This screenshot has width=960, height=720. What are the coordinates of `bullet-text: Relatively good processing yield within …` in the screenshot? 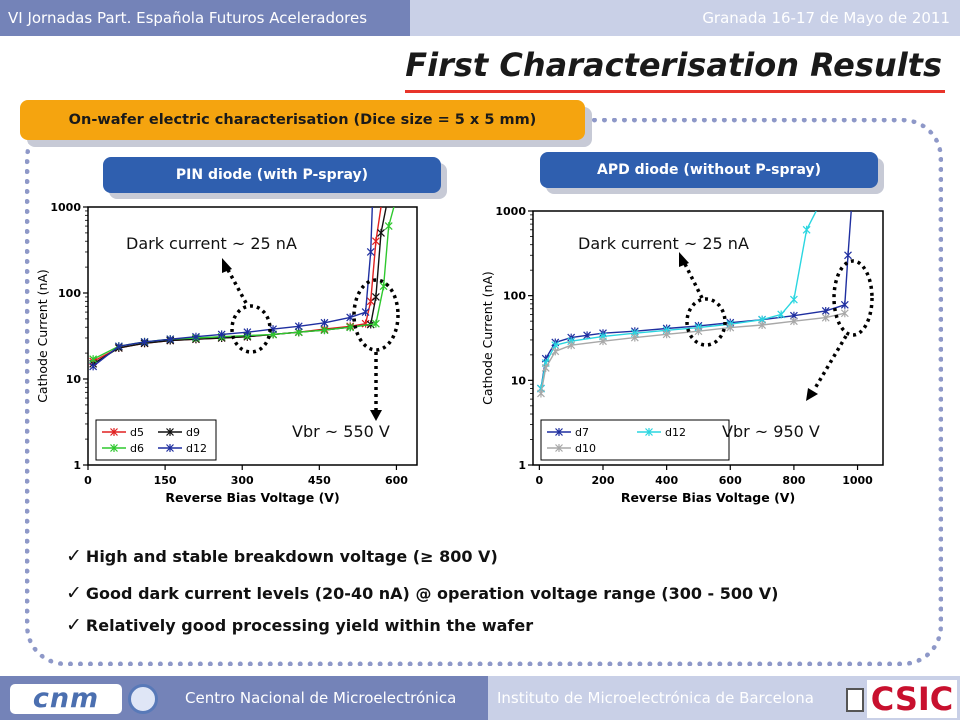 It's located at (309, 625).